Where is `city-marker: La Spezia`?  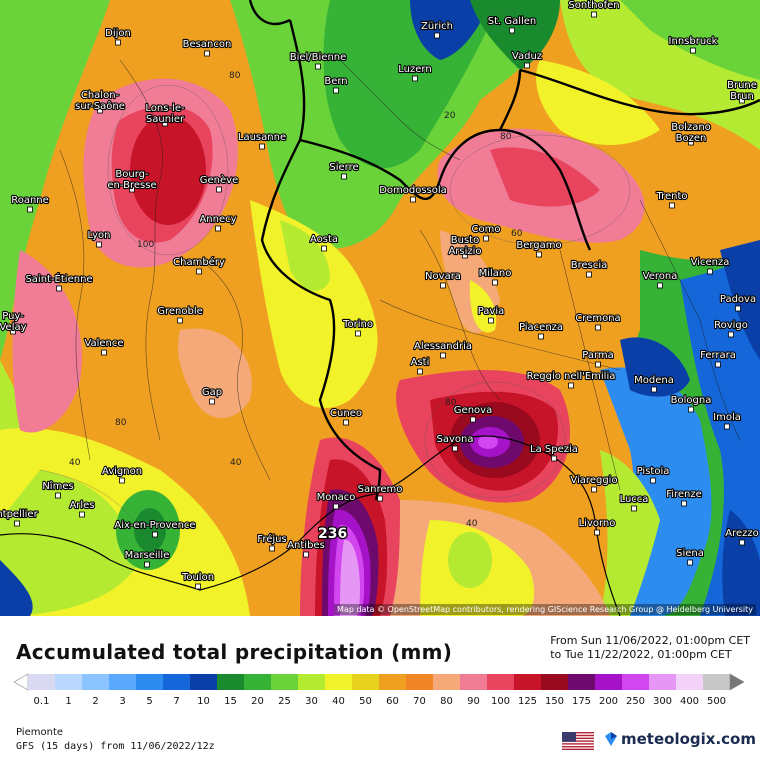 city-marker: La Spezia is located at coordinates (554, 452).